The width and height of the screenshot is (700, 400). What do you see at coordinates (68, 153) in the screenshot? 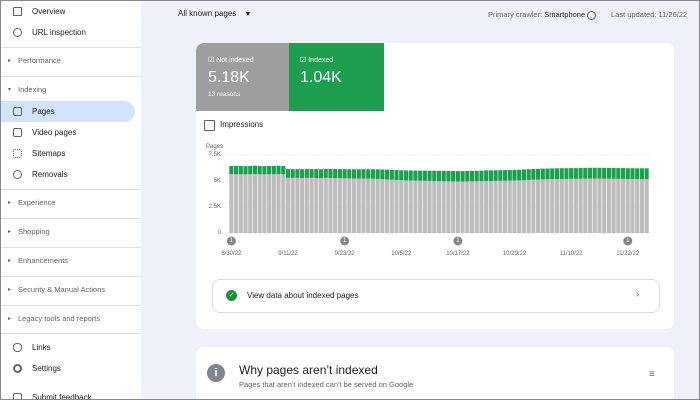
I see `nav-item: Sitemaps` at bounding box center [68, 153].